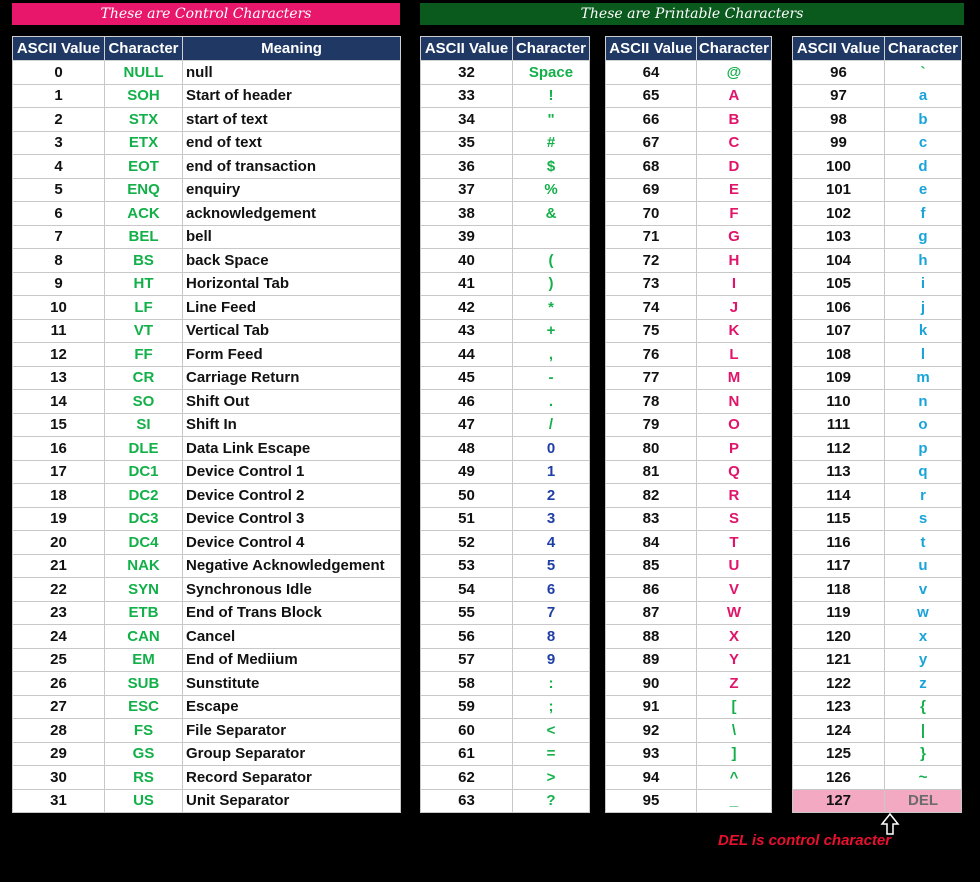 The image size is (980, 882). Describe the element at coordinates (466, 589) in the screenshot. I see `ascii-value-cell: 54` at that location.